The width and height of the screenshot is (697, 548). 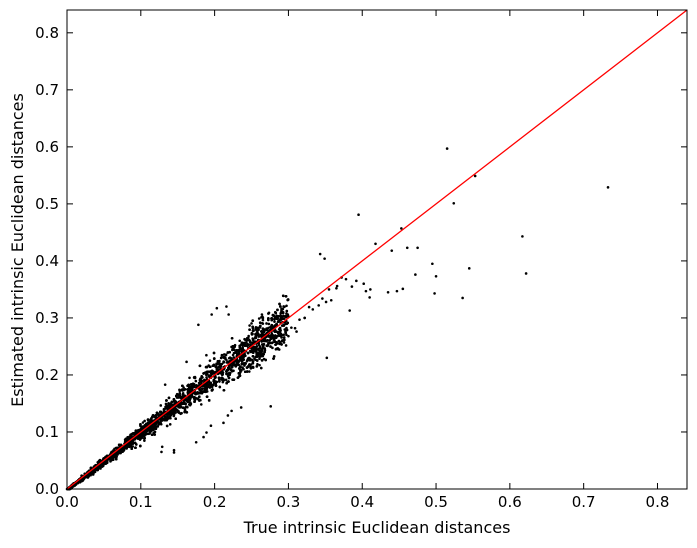 What do you see at coordinates (377, 527) in the screenshot?
I see `x-axis-label: True intrinsic Euclidean distances` at bounding box center [377, 527].